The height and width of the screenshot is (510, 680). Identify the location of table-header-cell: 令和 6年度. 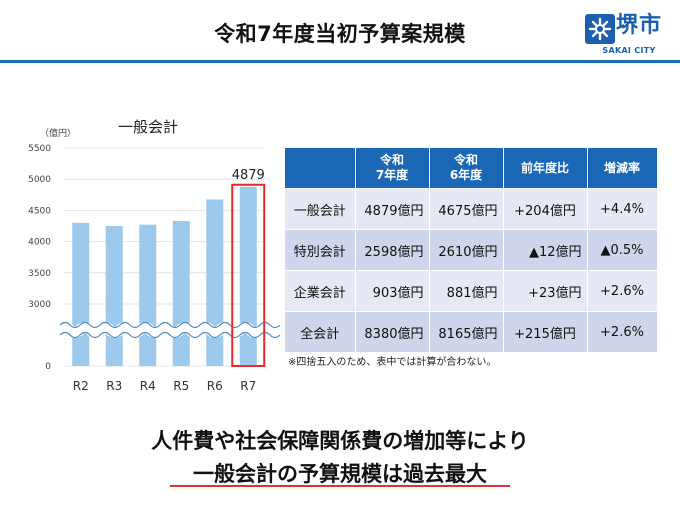
(466, 168).